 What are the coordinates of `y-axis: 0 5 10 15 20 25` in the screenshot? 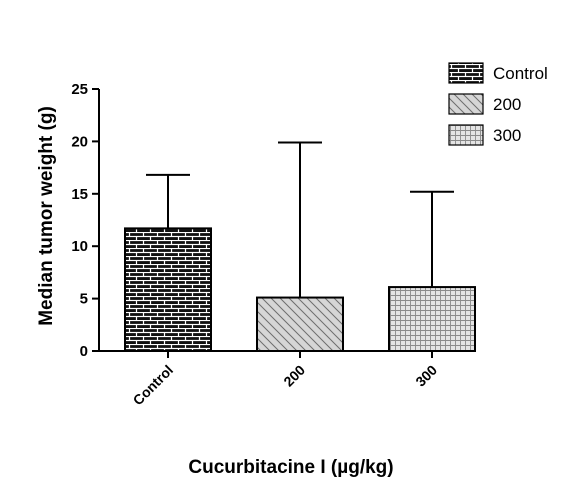 It's located at (85, 220).